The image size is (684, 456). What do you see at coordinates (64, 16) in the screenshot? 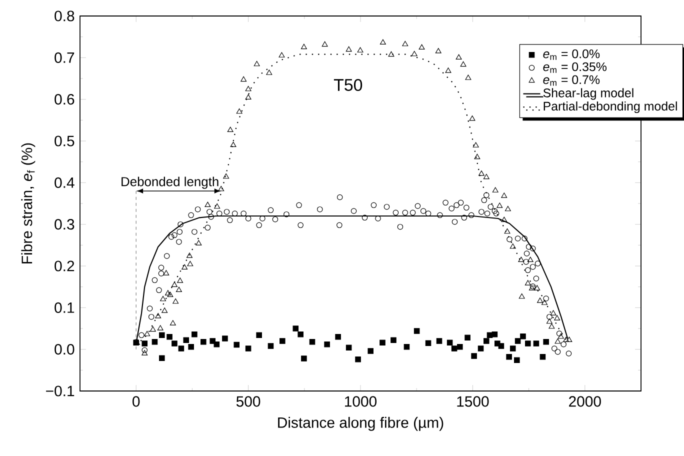
I see `y-tick-label: 0.8` at bounding box center [64, 16].